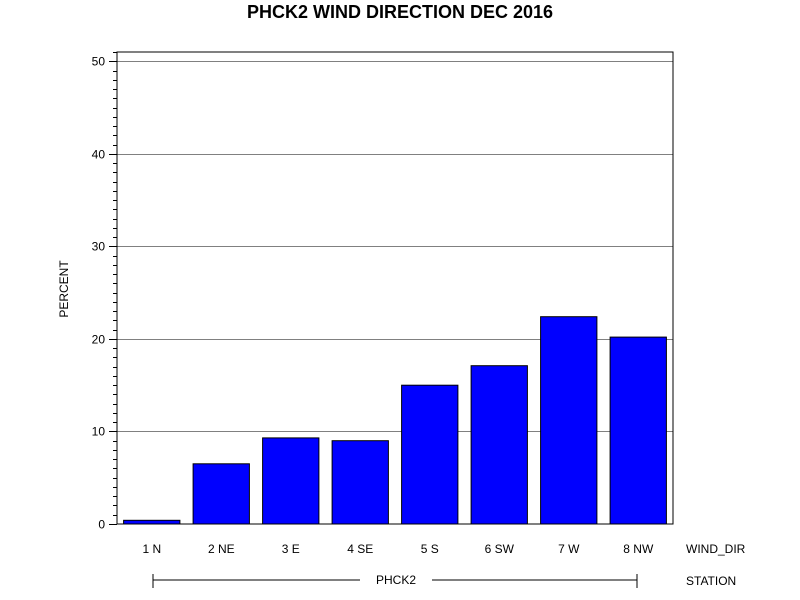 The width and height of the screenshot is (800, 600). Describe the element at coordinates (569, 549) in the screenshot. I see `x-tick-label: 7 W` at that location.